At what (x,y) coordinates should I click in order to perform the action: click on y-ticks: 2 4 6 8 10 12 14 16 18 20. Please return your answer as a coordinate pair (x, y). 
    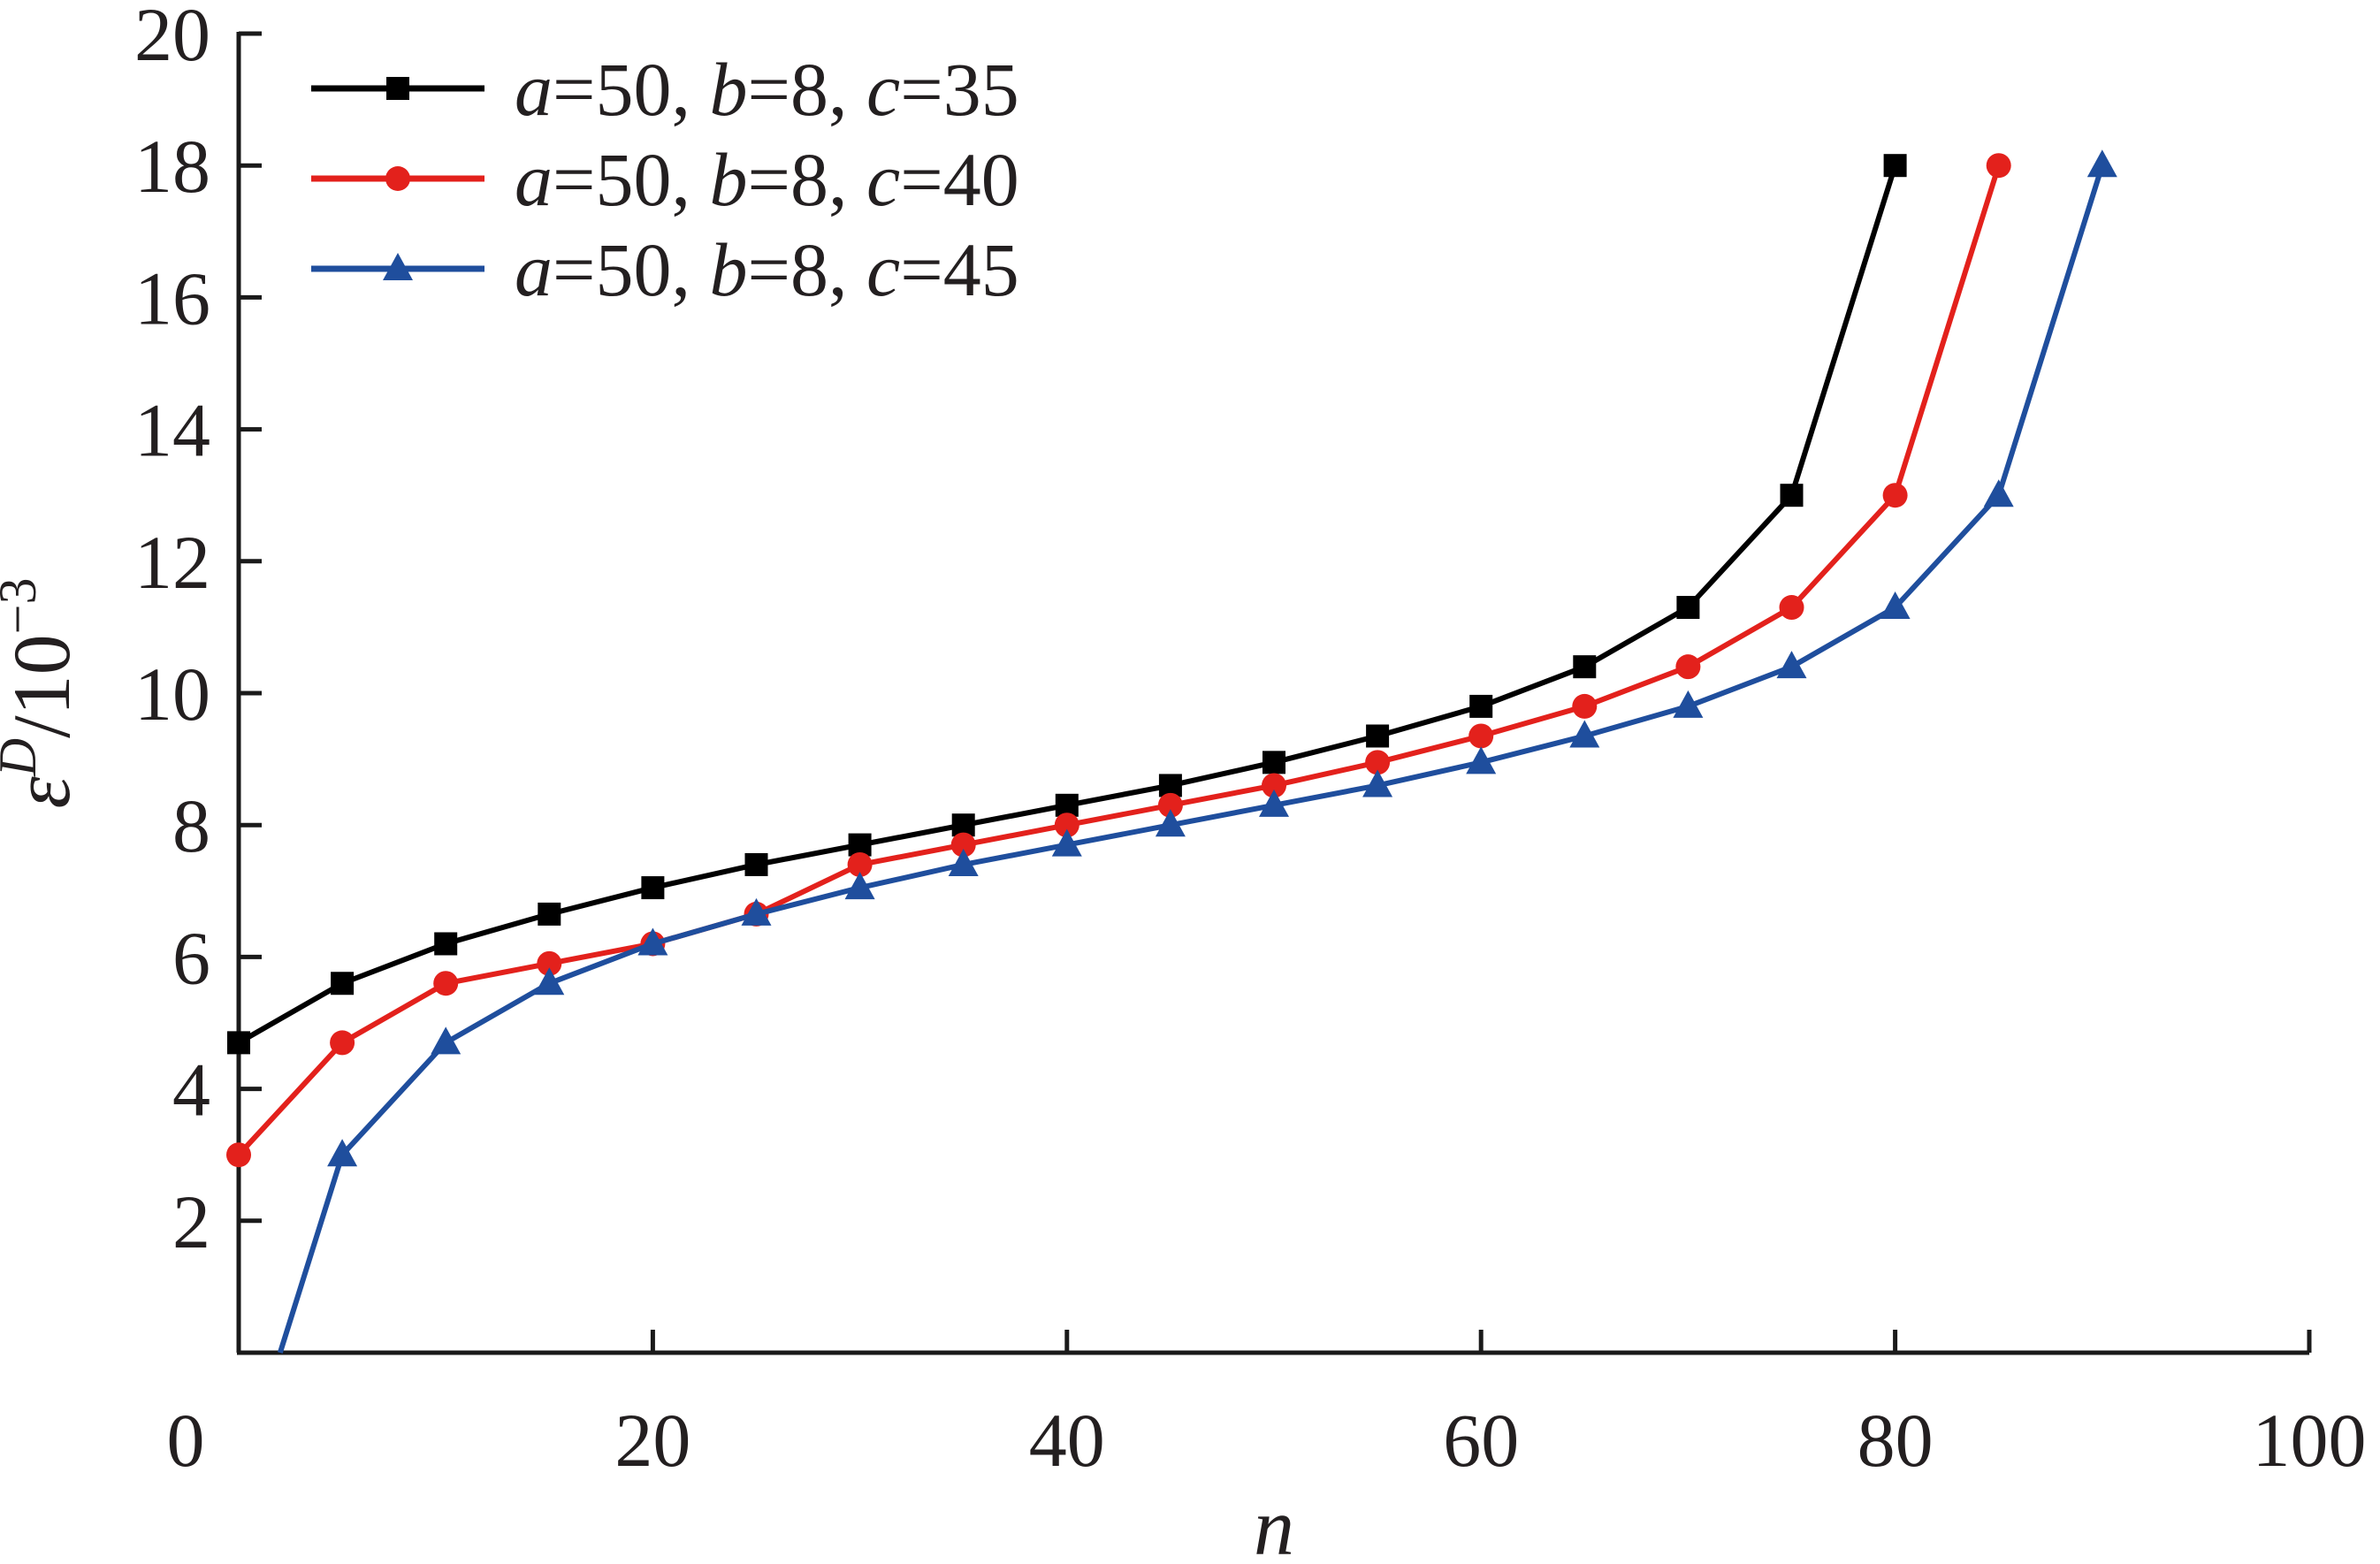
    Looking at the image, I should click on (198, 632).